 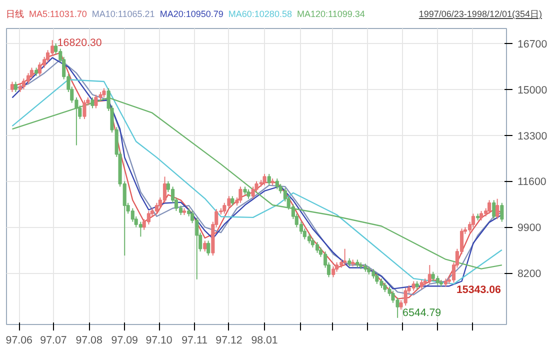 What do you see at coordinates (79, 43) in the screenshot?
I see `annotation: 16820.30` at bounding box center [79, 43].